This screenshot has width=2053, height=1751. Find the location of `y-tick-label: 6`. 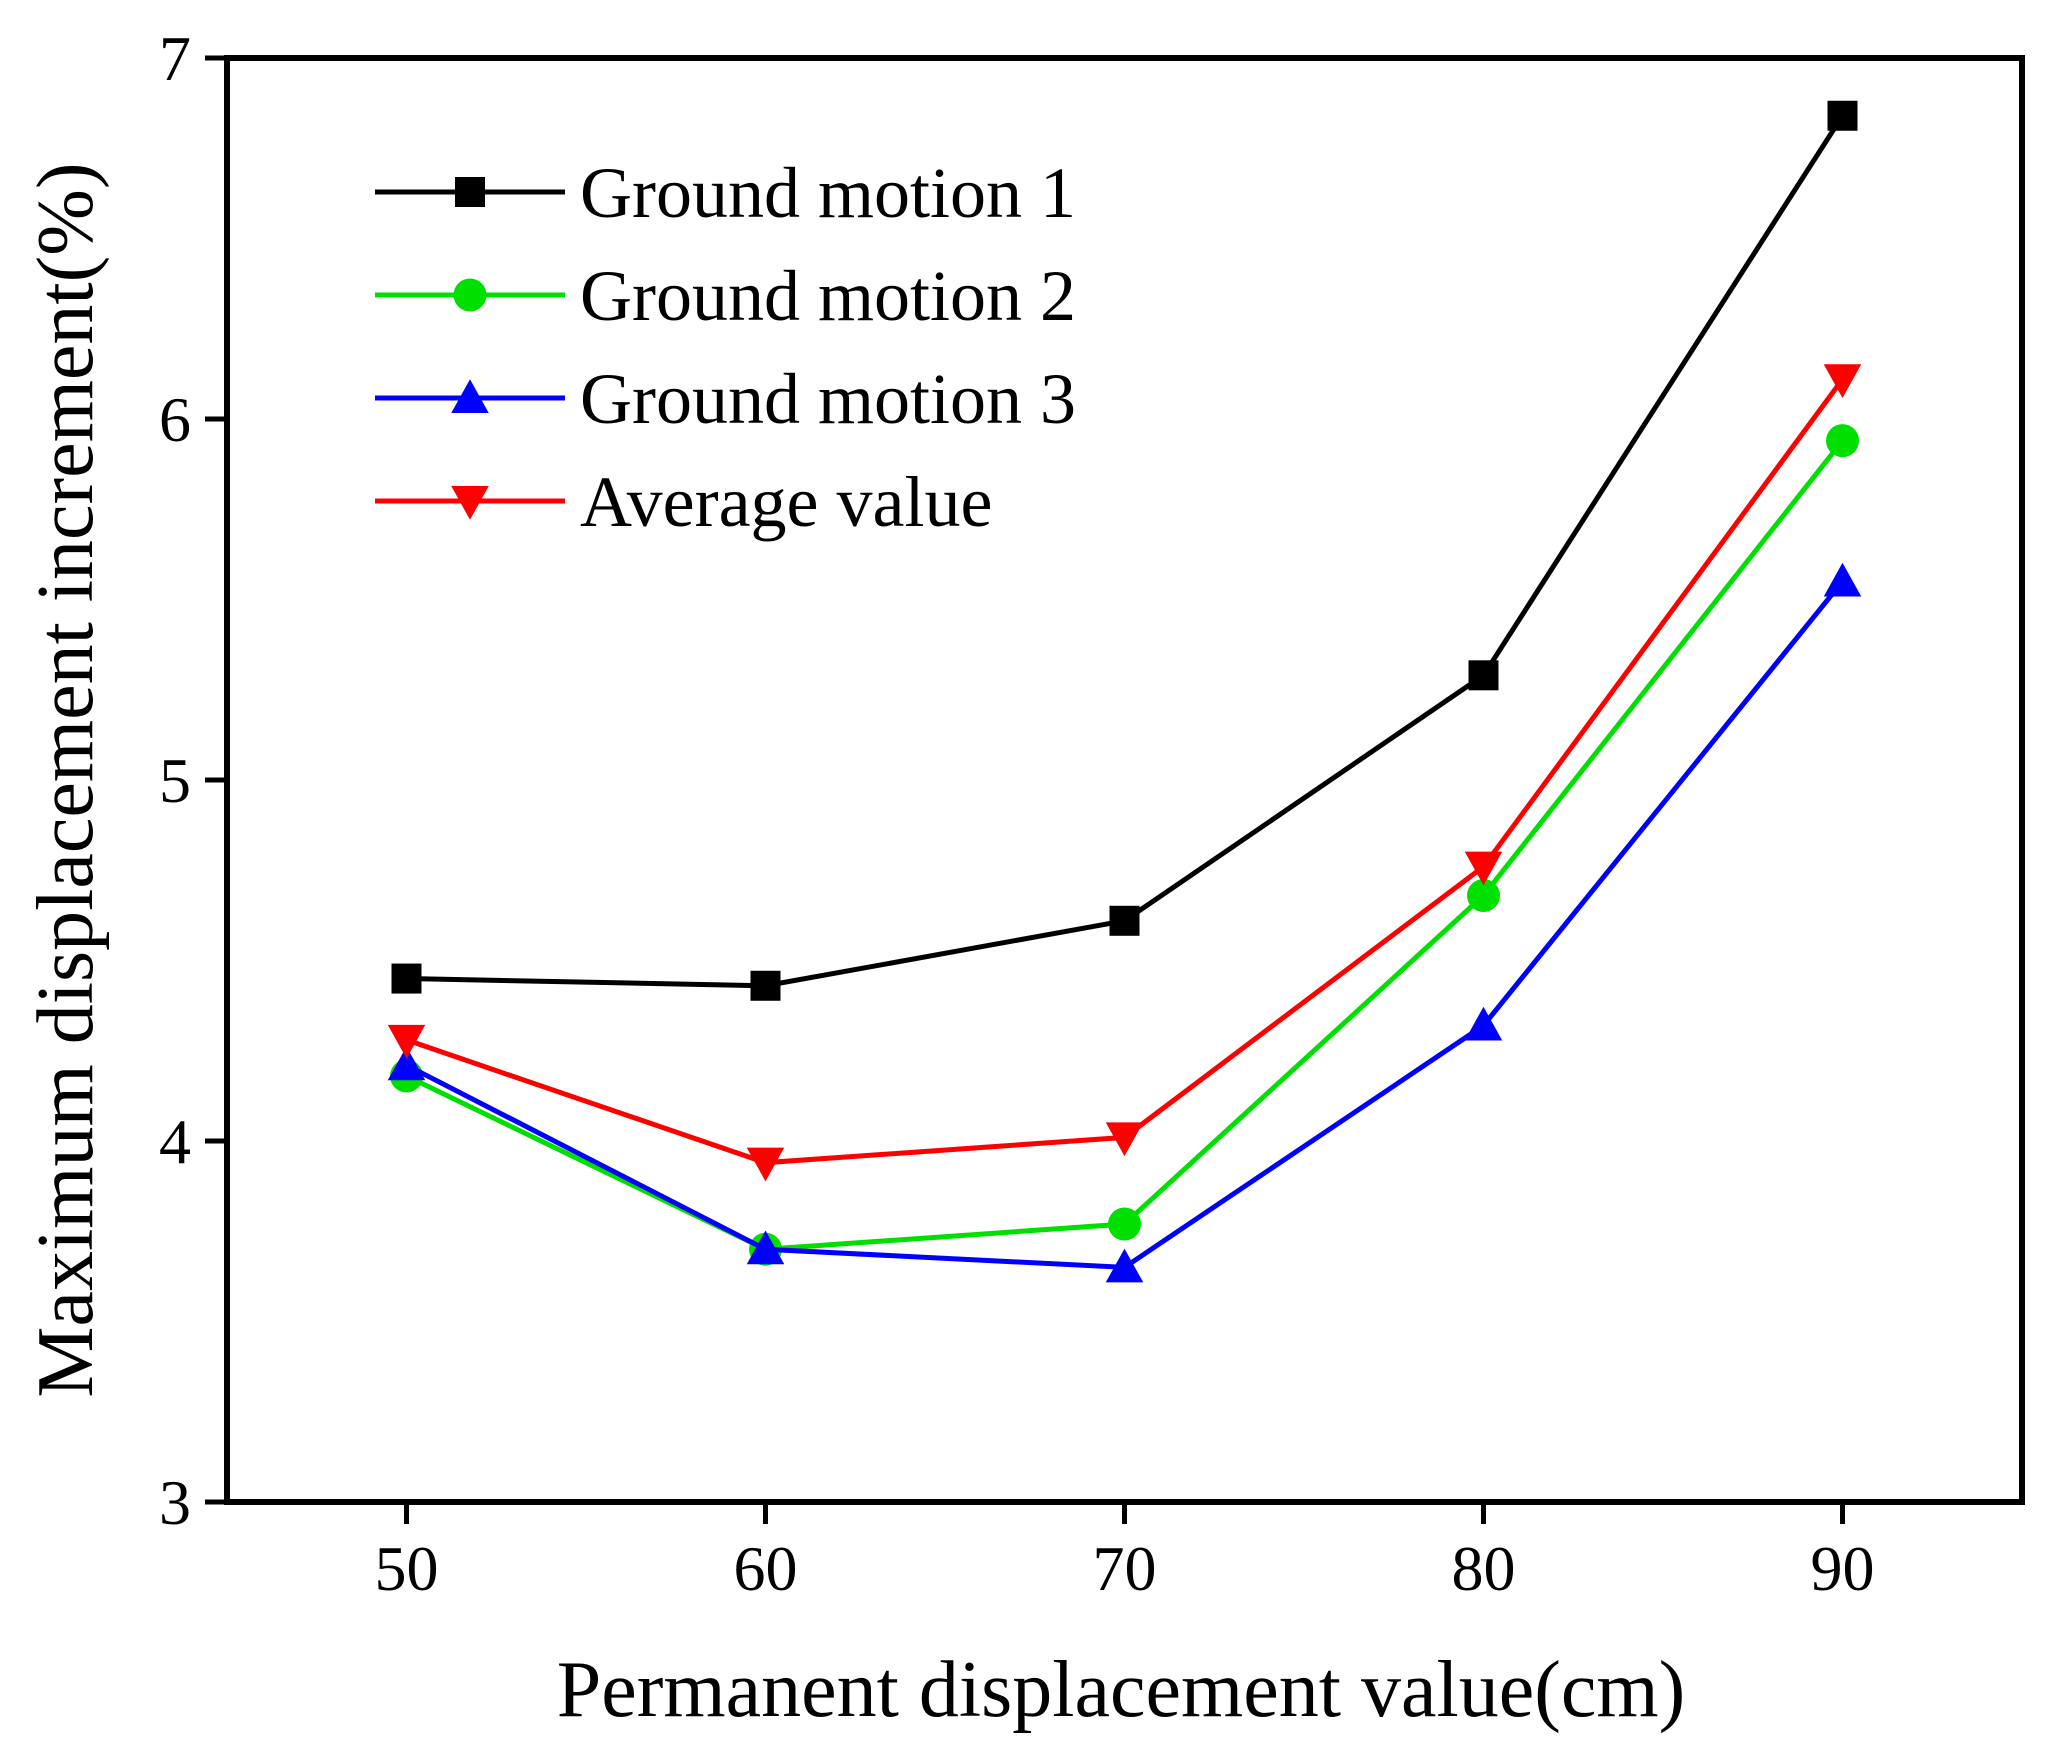

y-tick-label: 6 is located at coordinates (175, 419).